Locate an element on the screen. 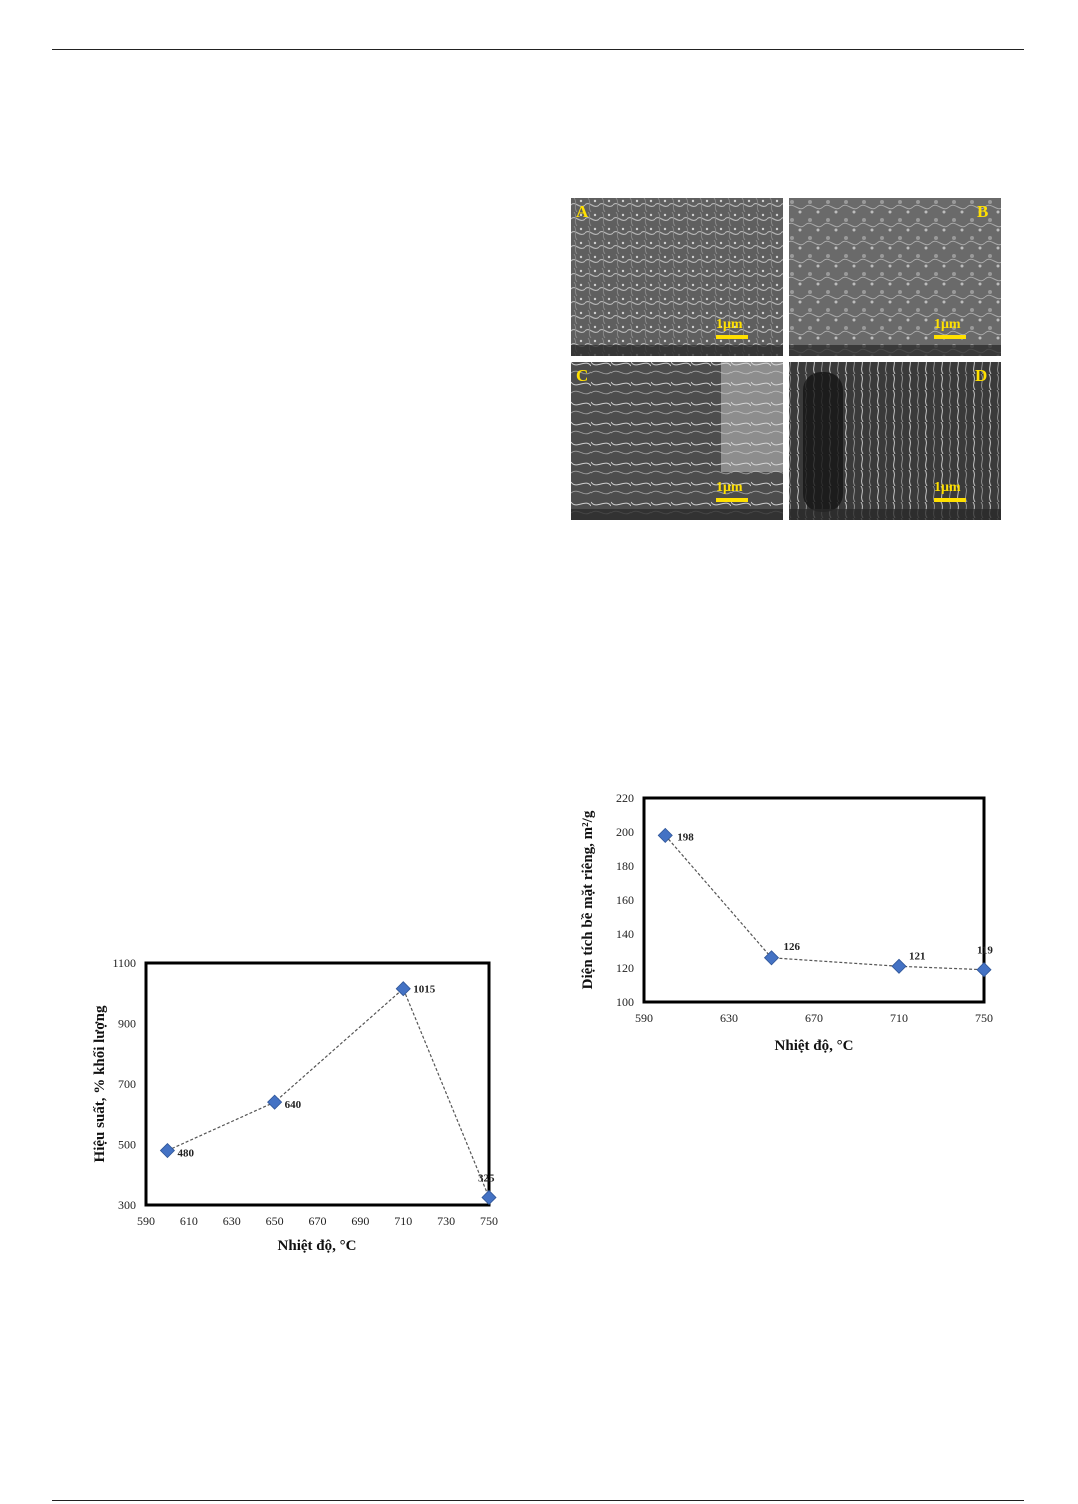 Image resolution: width=1078 pixels, height=1504 pixels. sem-panel-d: D 1μm is located at coordinates (895, 441).